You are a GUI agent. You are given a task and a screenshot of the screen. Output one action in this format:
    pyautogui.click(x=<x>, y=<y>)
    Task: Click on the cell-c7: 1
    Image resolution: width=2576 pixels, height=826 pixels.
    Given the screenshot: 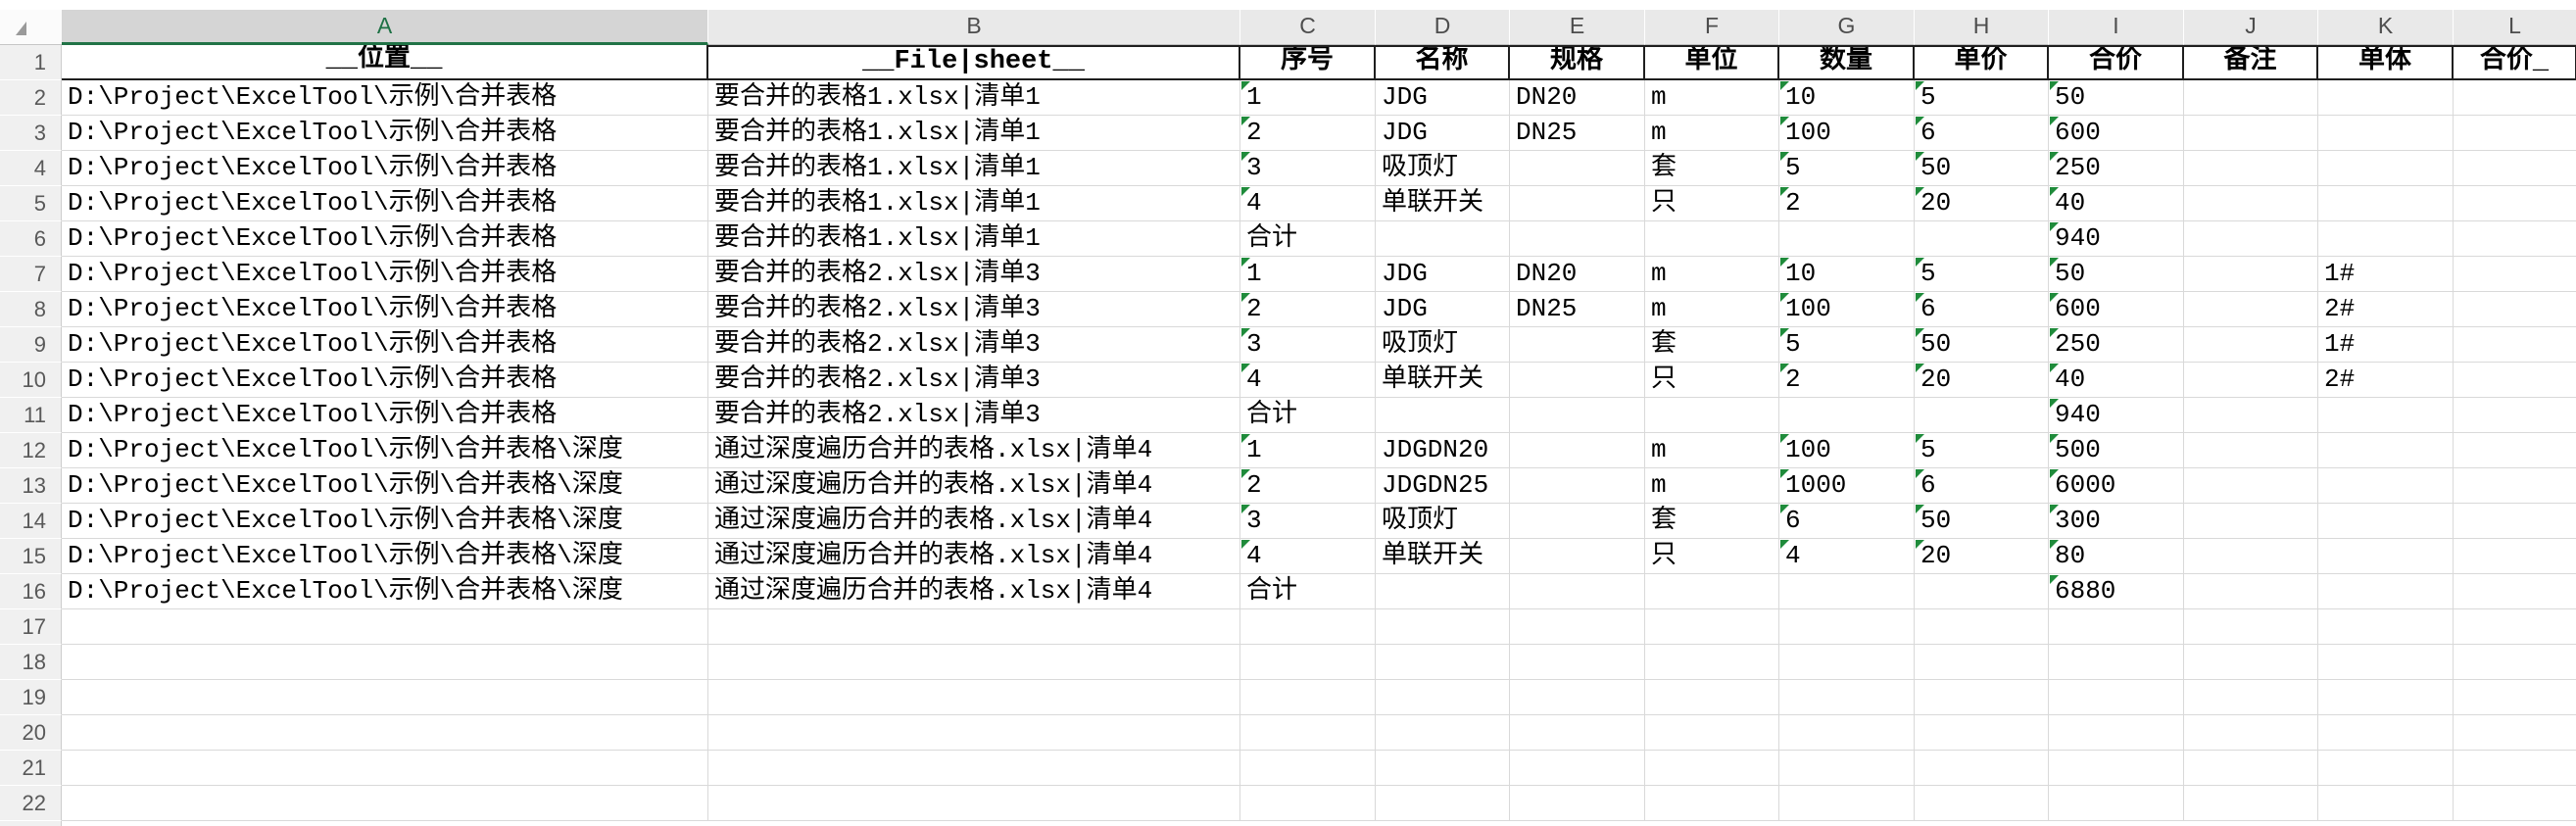 What is the action you would take?
    pyautogui.click(x=1308, y=274)
    